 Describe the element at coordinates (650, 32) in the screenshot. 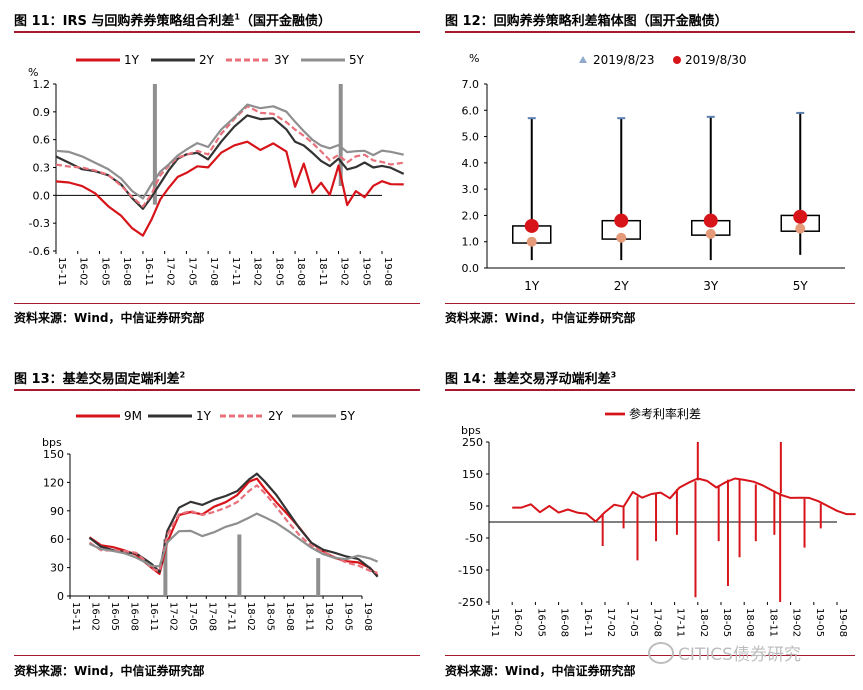

I see `chart-12-rule` at that location.